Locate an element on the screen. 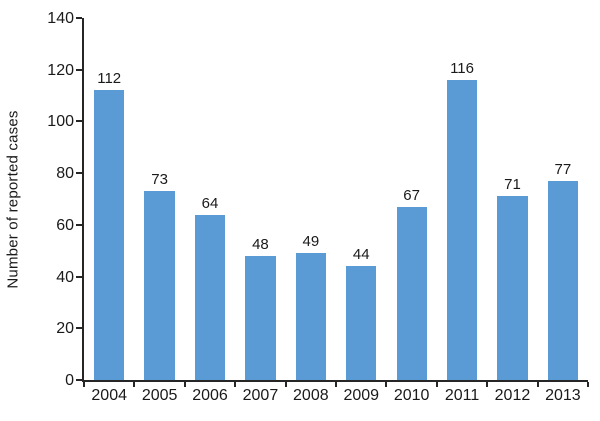 The width and height of the screenshot is (600, 421). y-tick-label: 0 is located at coordinates (69, 380).